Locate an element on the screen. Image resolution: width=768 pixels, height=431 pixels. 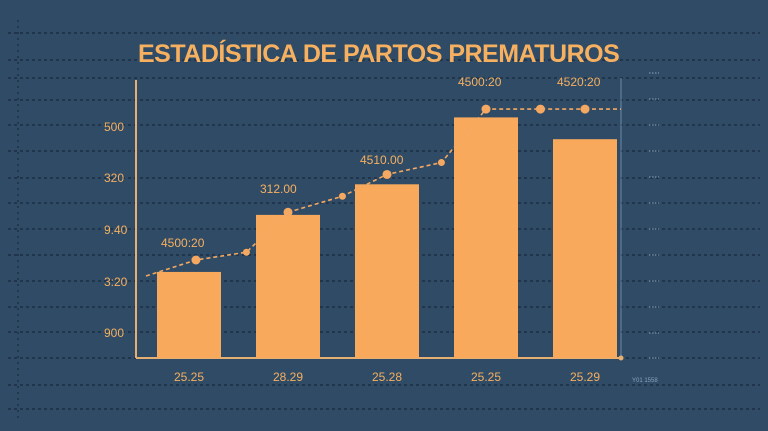
x-tick-label-4: 25.29 is located at coordinates (585, 377).